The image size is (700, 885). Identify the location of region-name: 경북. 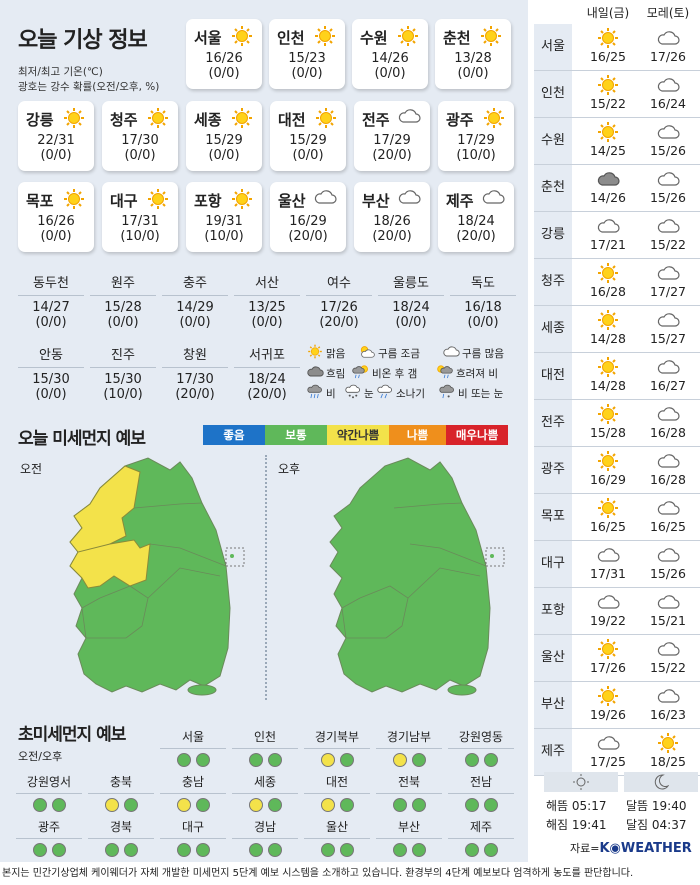
(121, 828).